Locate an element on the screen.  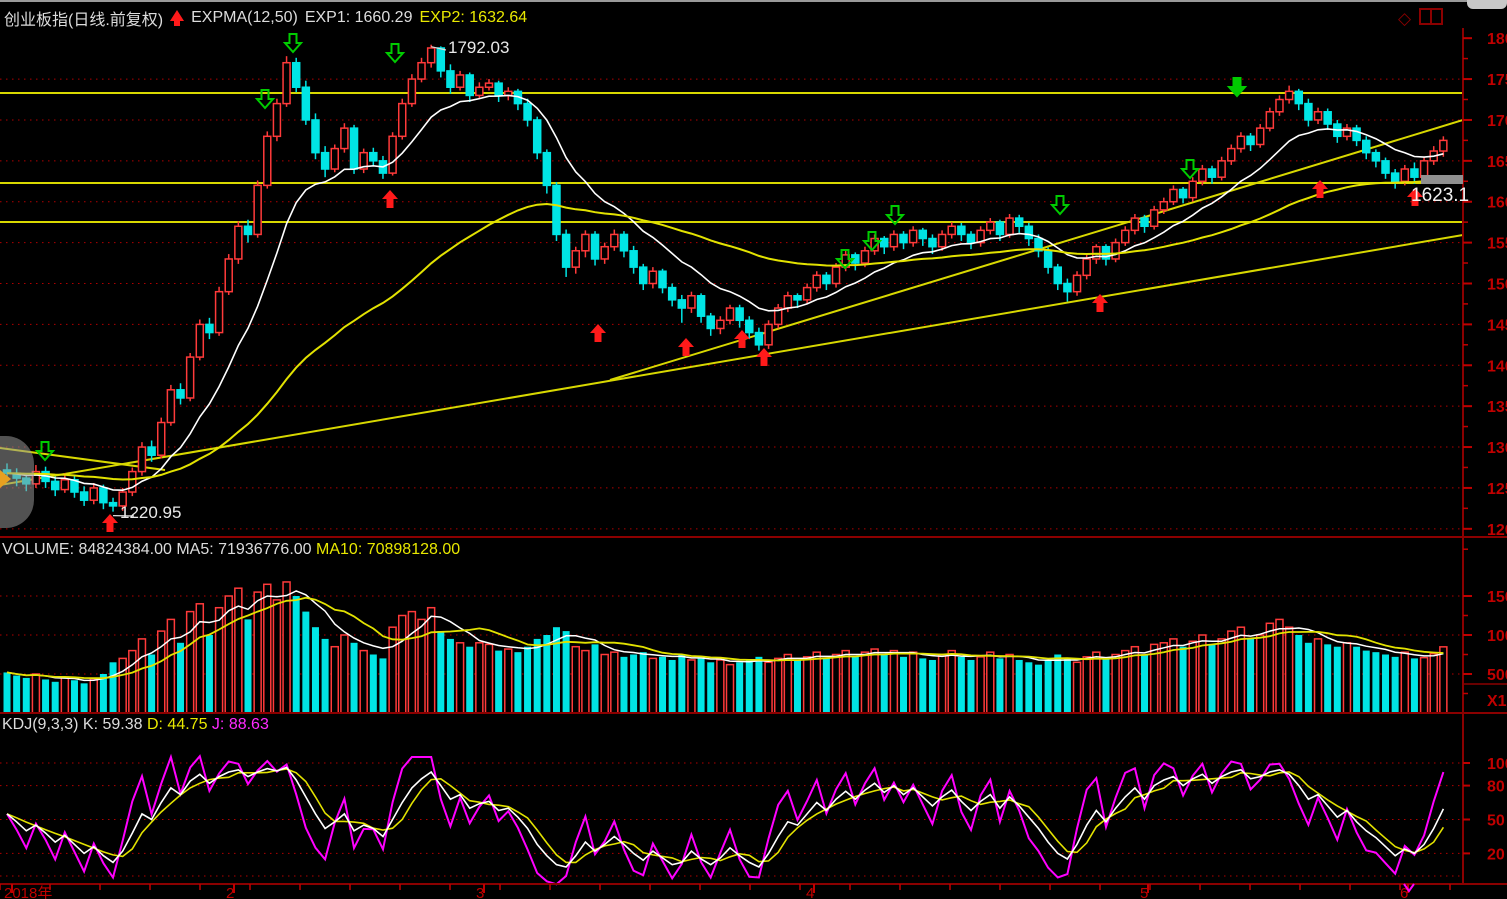
timeline-label: 5 is located at coordinates (1144, 892).